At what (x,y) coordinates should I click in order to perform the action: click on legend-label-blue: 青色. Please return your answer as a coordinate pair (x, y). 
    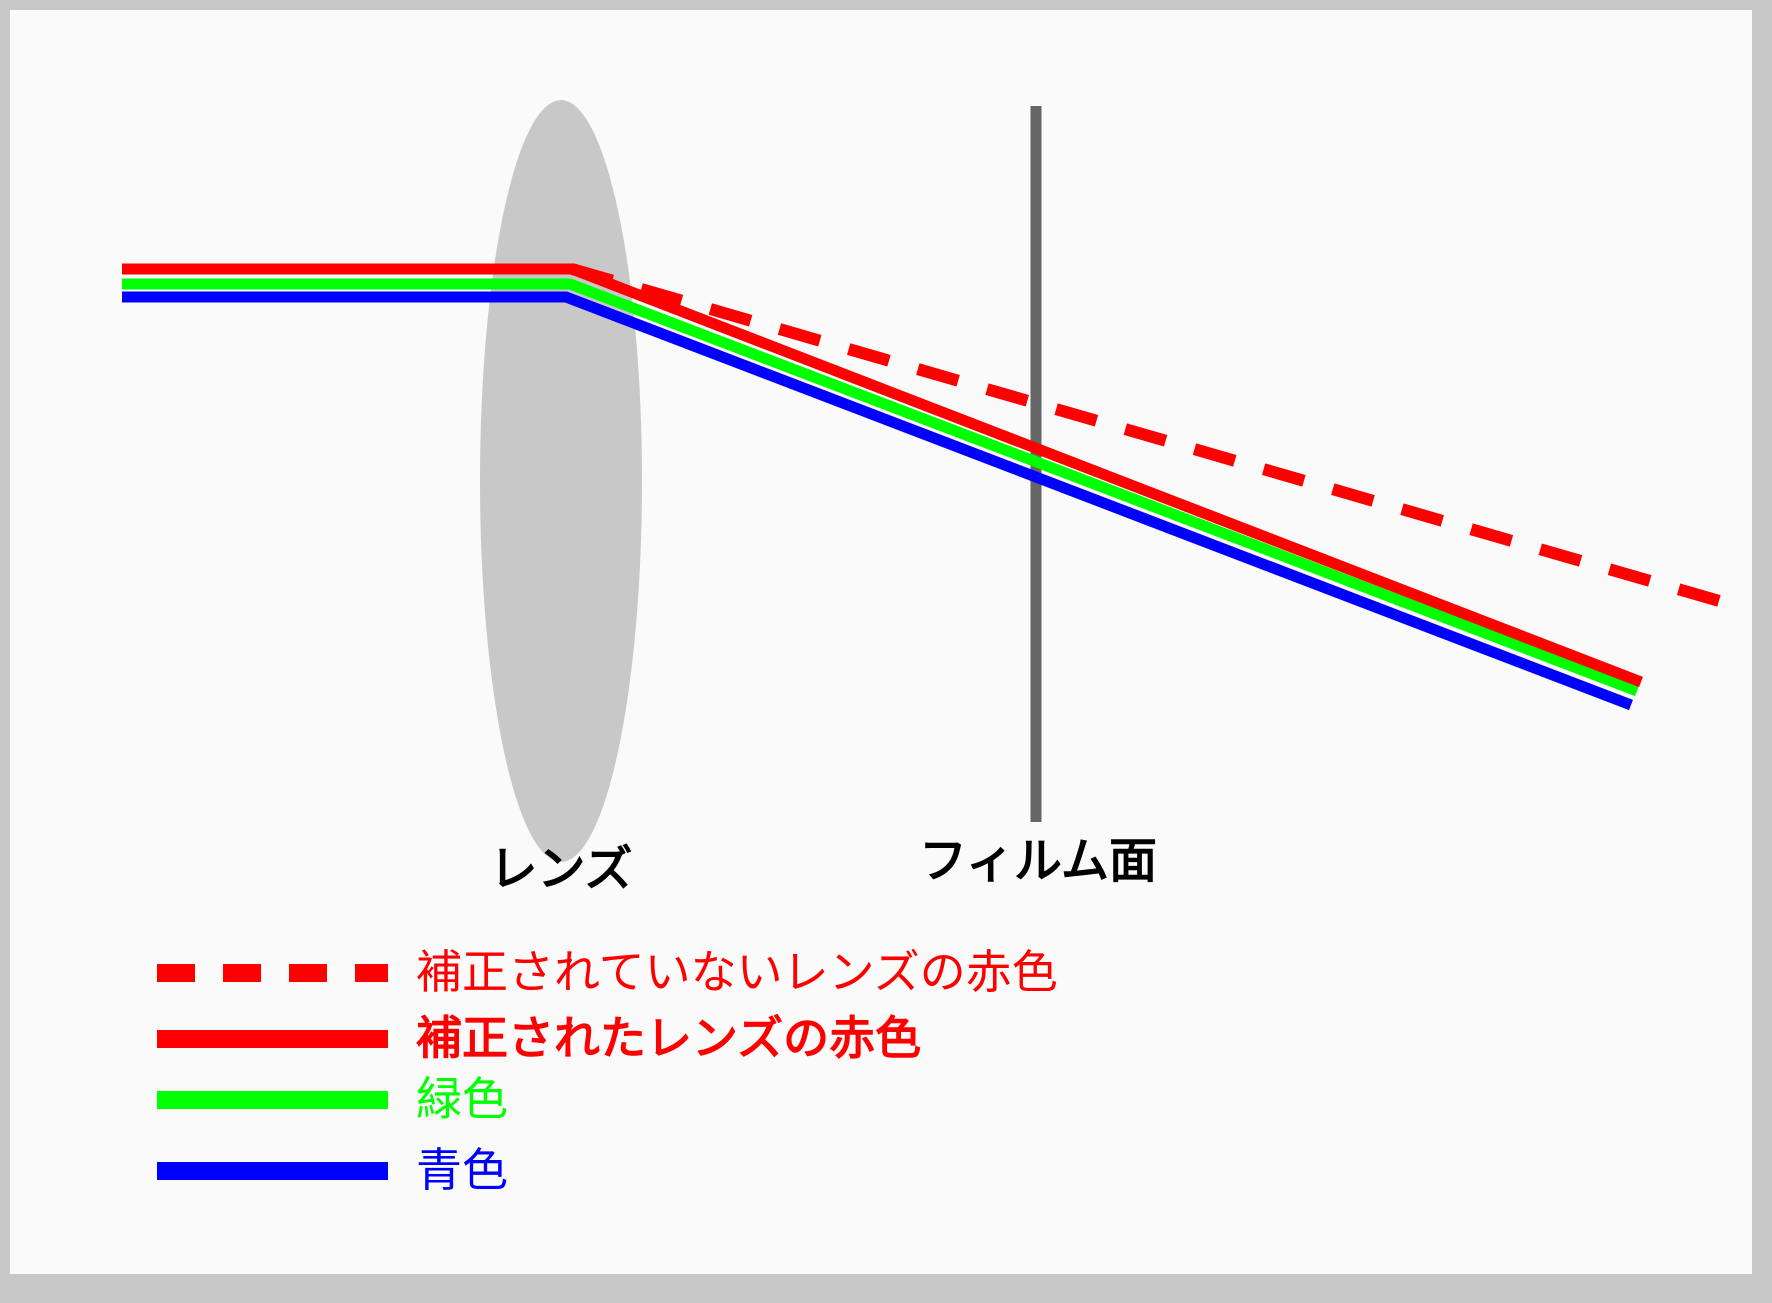
    Looking at the image, I should click on (462, 1170).